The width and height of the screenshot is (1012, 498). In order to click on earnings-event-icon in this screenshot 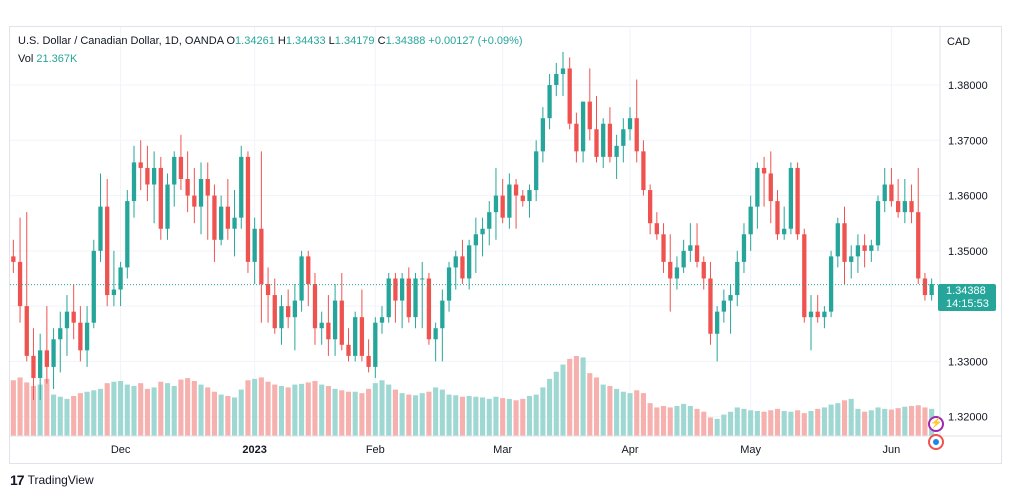, I will do `click(936, 442)`.